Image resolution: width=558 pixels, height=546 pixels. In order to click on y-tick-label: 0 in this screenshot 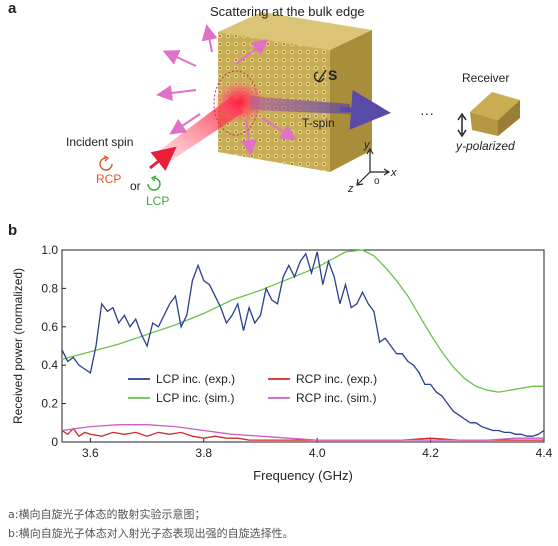, I will do `click(54, 442)`.